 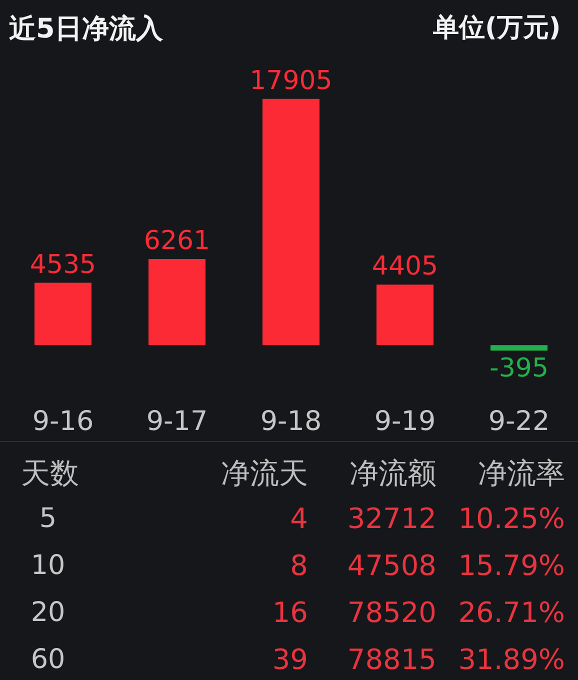 What do you see at coordinates (519, 421) in the screenshot?
I see `x-tick-label: 9-22` at bounding box center [519, 421].